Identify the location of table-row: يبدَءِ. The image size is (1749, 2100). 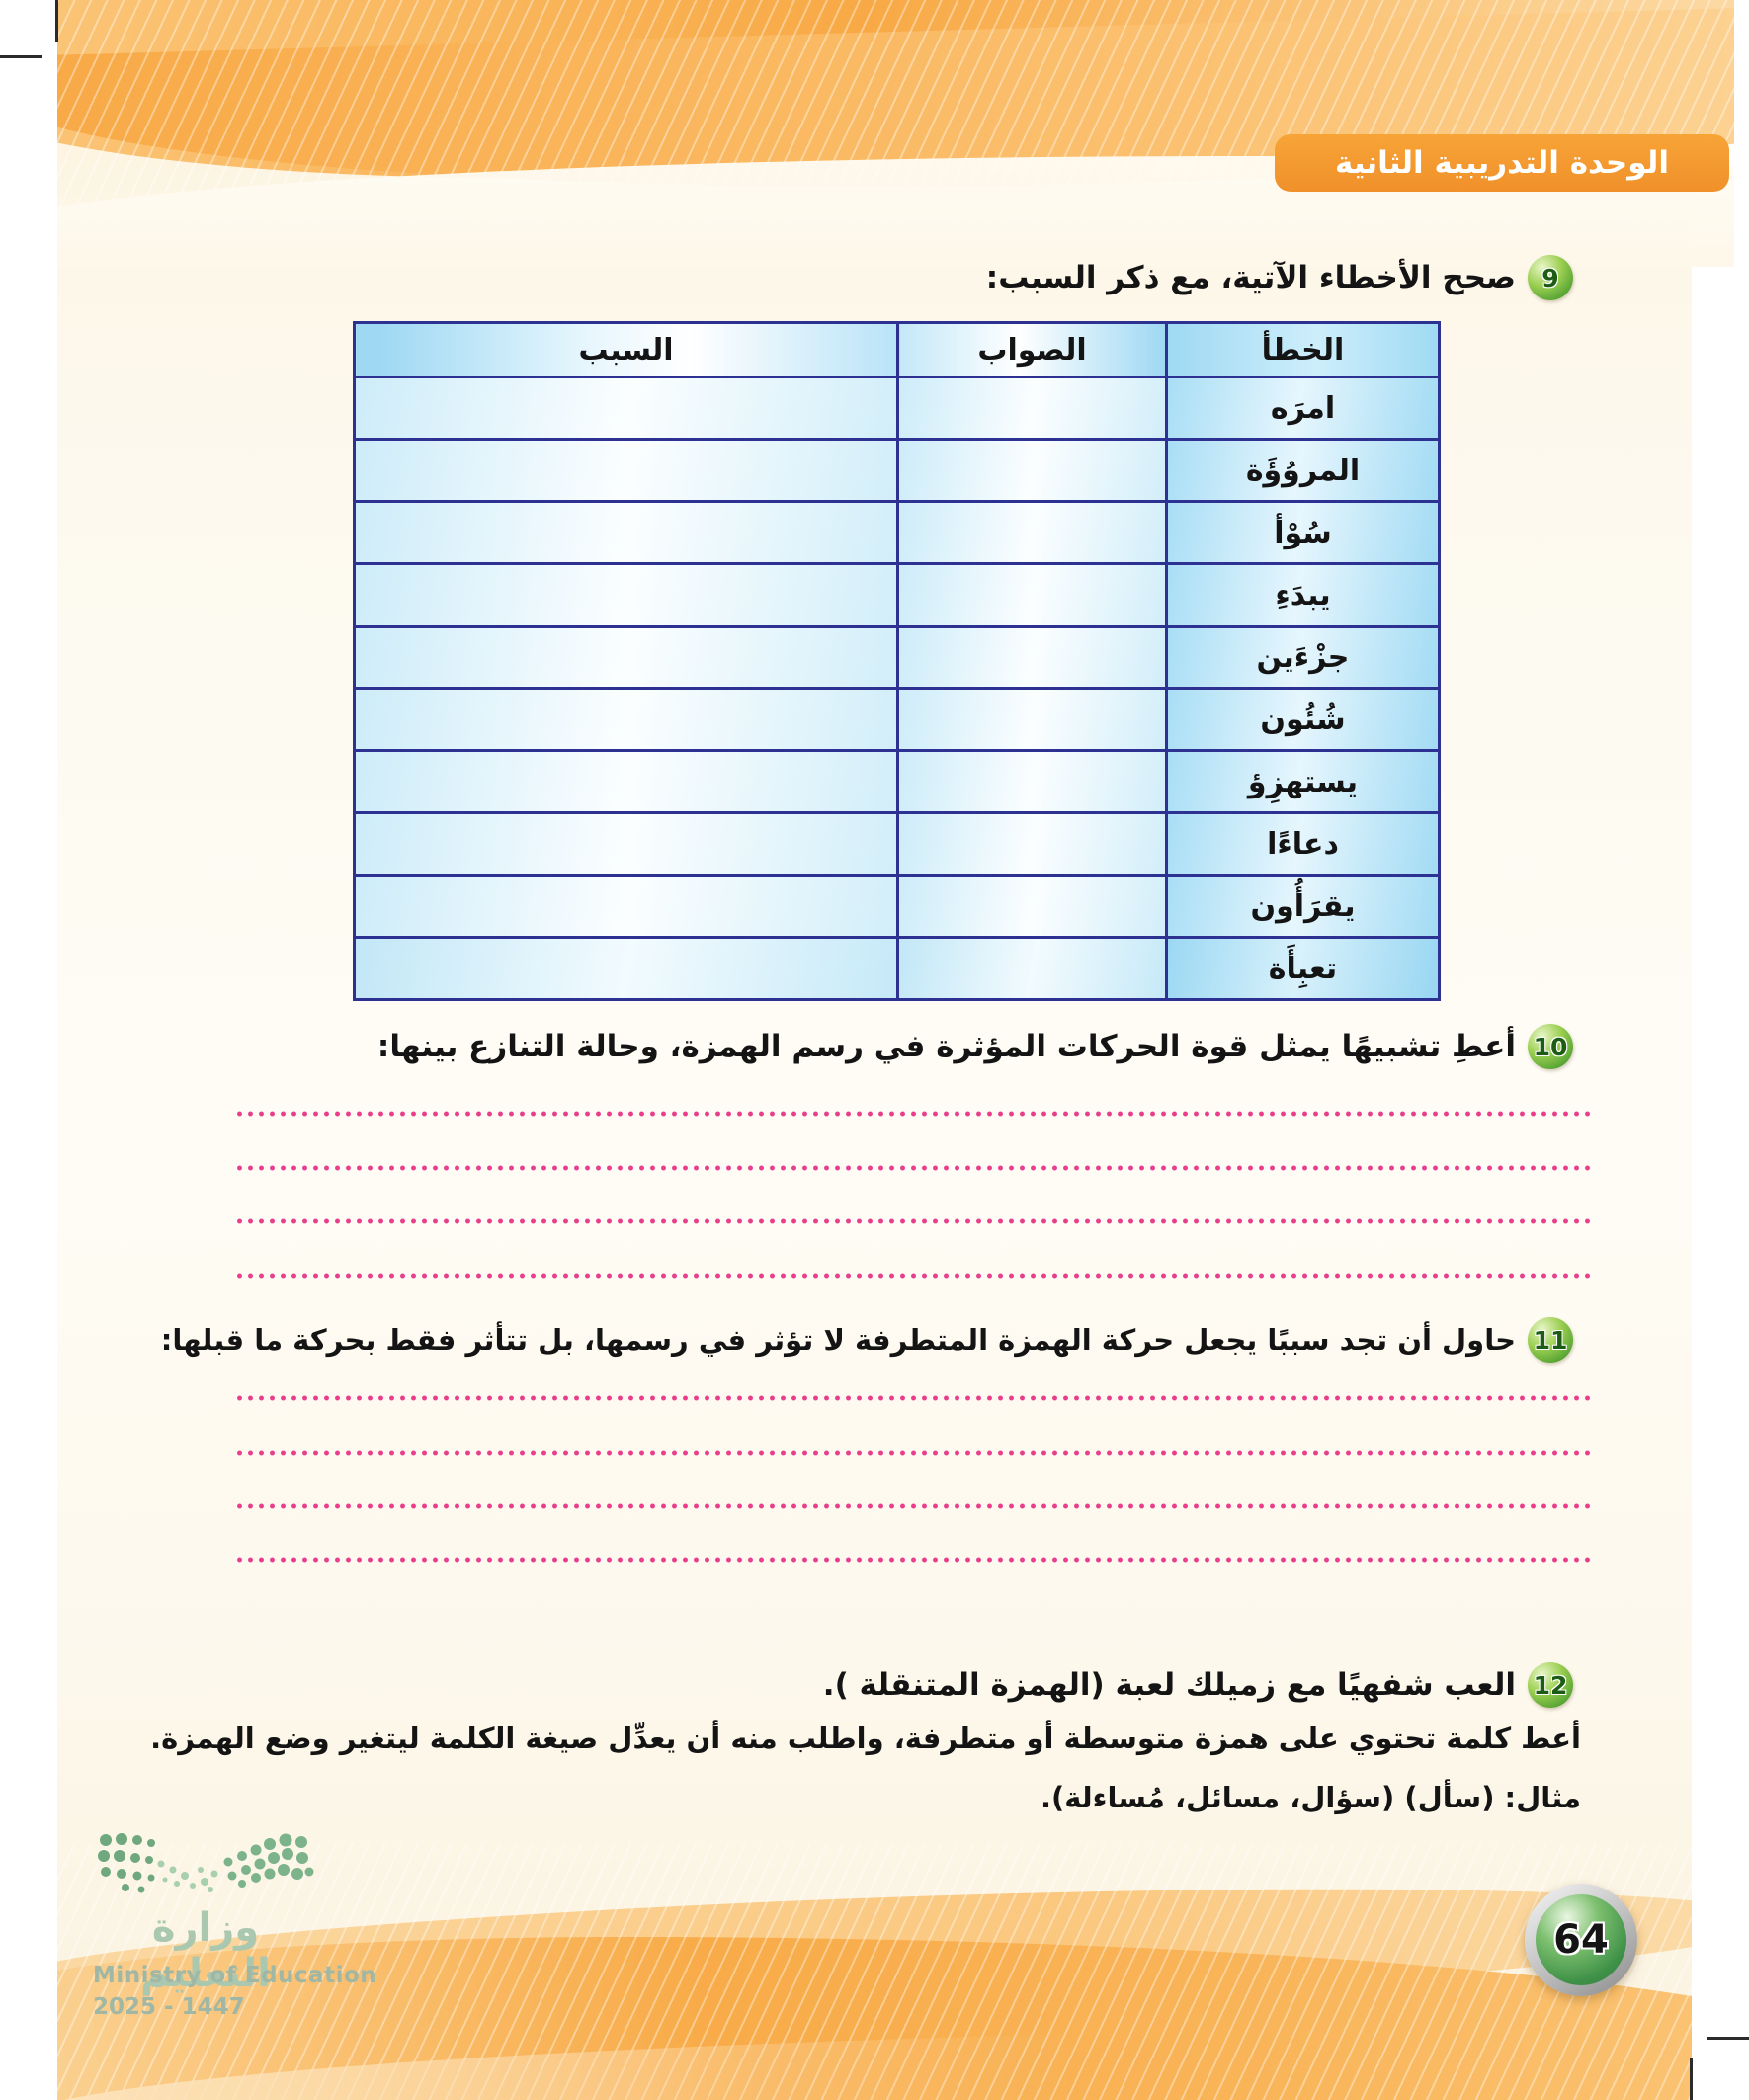
(897, 595).